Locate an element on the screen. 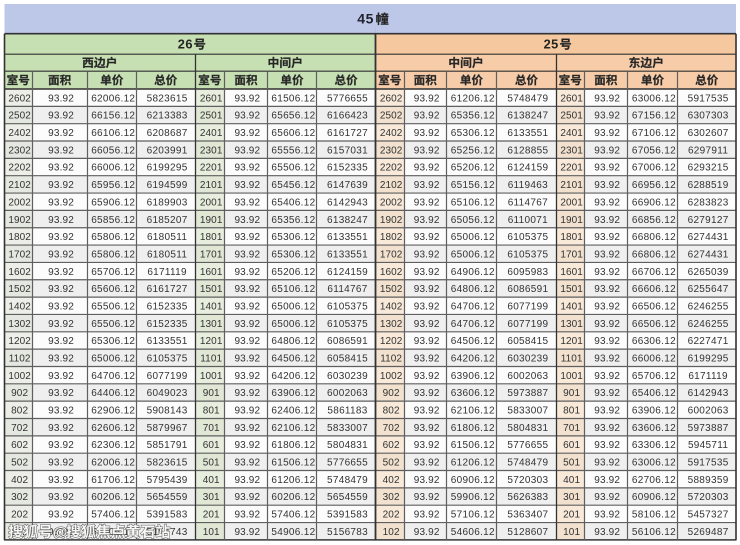 The height and width of the screenshot is (545, 740). svg-text: 65606.12 is located at coordinates (113, 289).